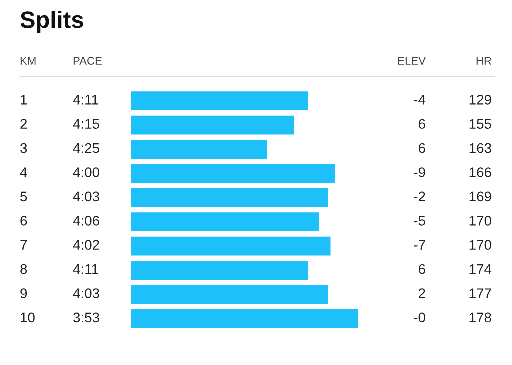 The height and width of the screenshot is (365, 512). Describe the element at coordinates (86, 173) in the screenshot. I see `text: 4:00` at that location.